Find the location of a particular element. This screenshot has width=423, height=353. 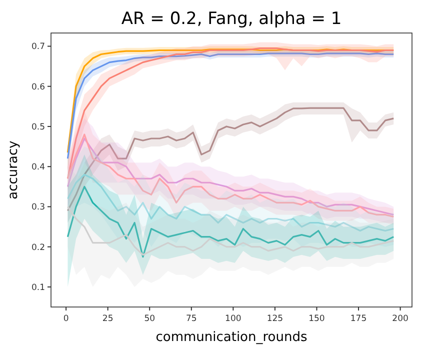

y-tick-label: 0.6 is located at coordinates (38, 87).